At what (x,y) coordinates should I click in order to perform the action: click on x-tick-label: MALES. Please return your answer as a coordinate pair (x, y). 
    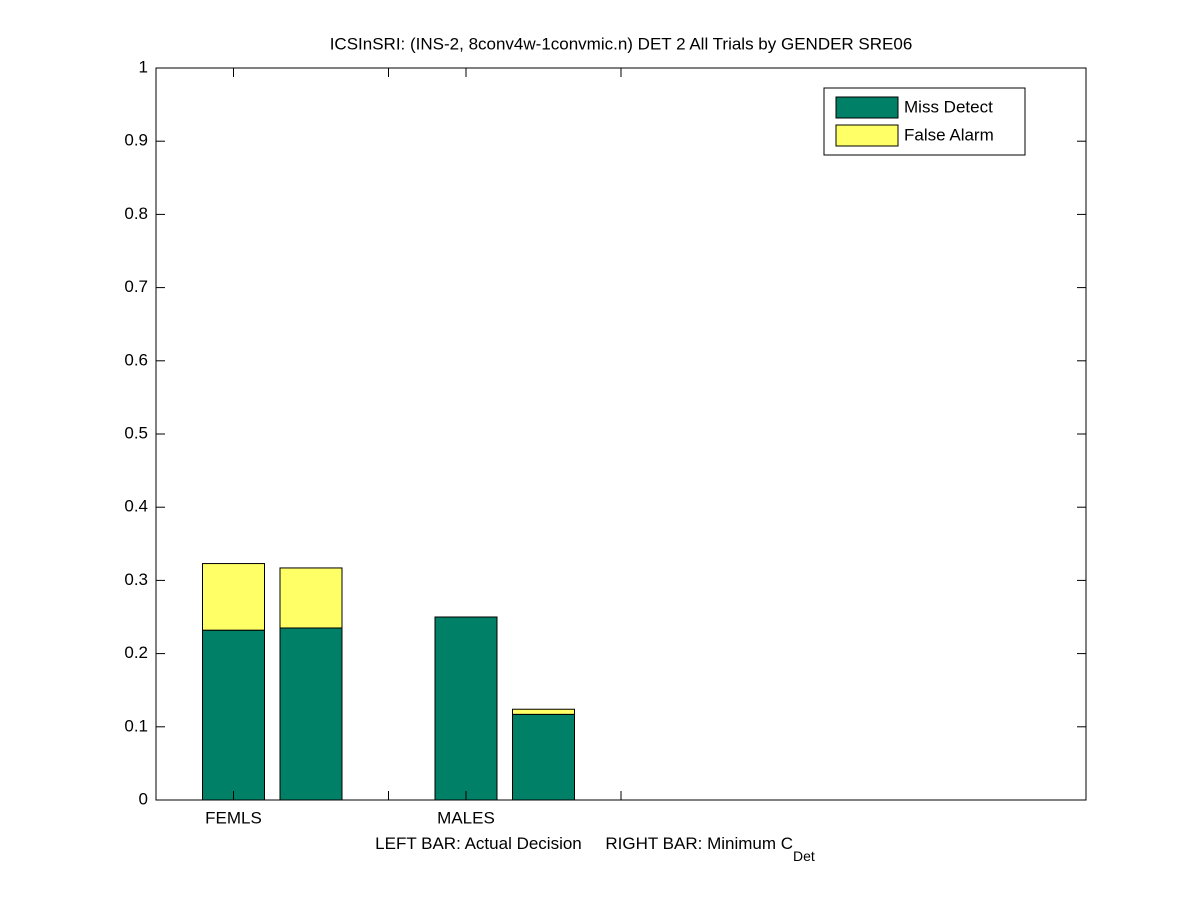
    Looking at the image, I should click on (466, 817).